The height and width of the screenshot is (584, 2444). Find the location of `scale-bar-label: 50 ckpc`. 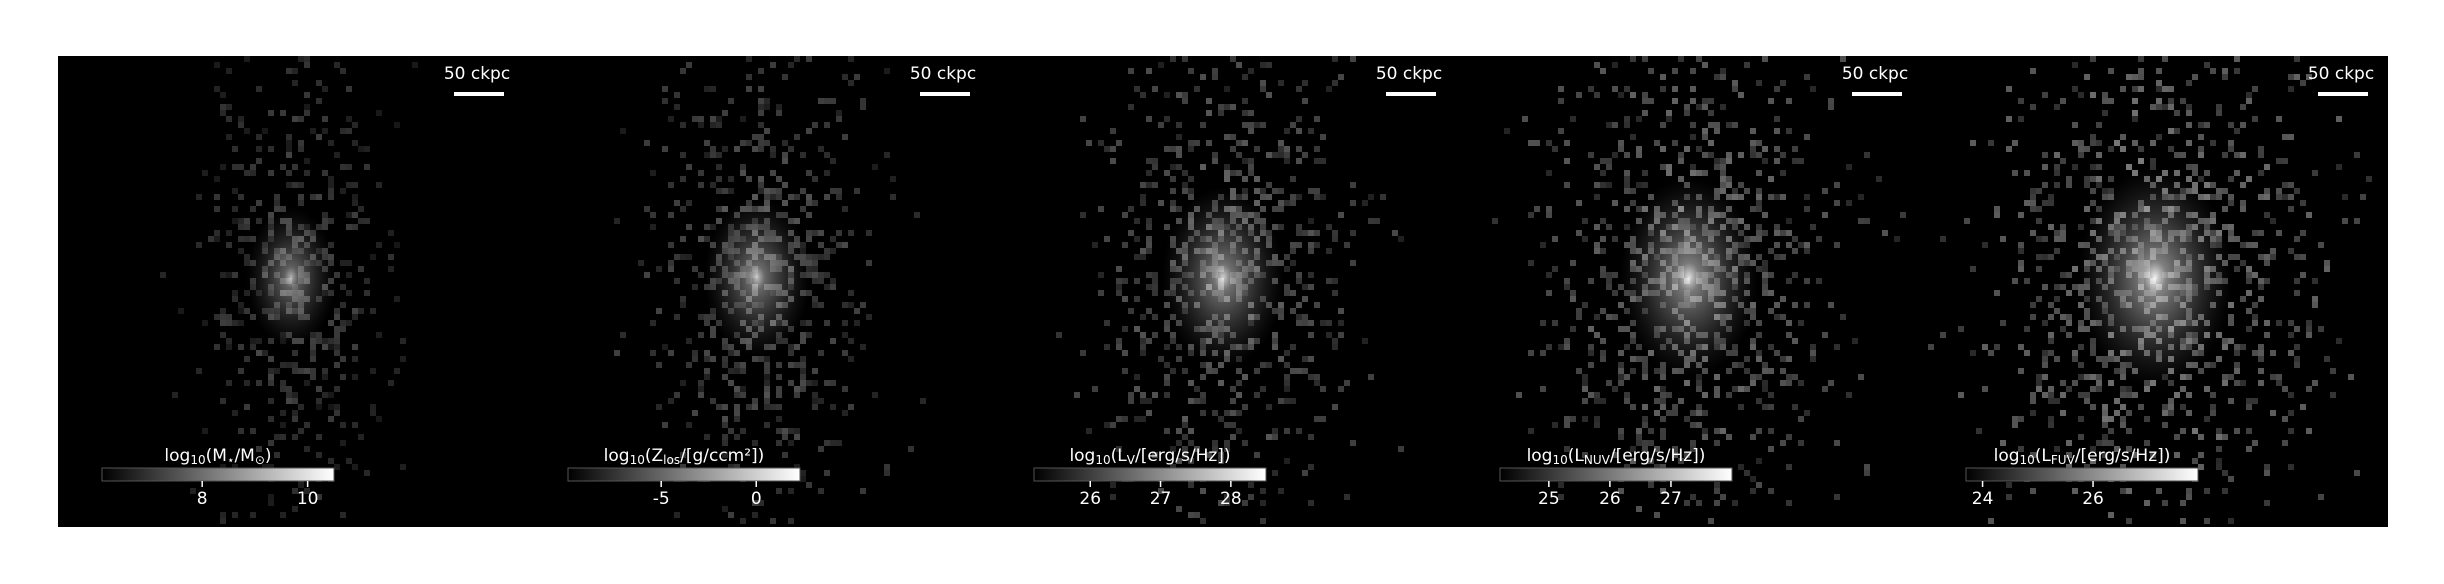

scale-bar-label: 50 ckpc is located at coordinates (477, 74).